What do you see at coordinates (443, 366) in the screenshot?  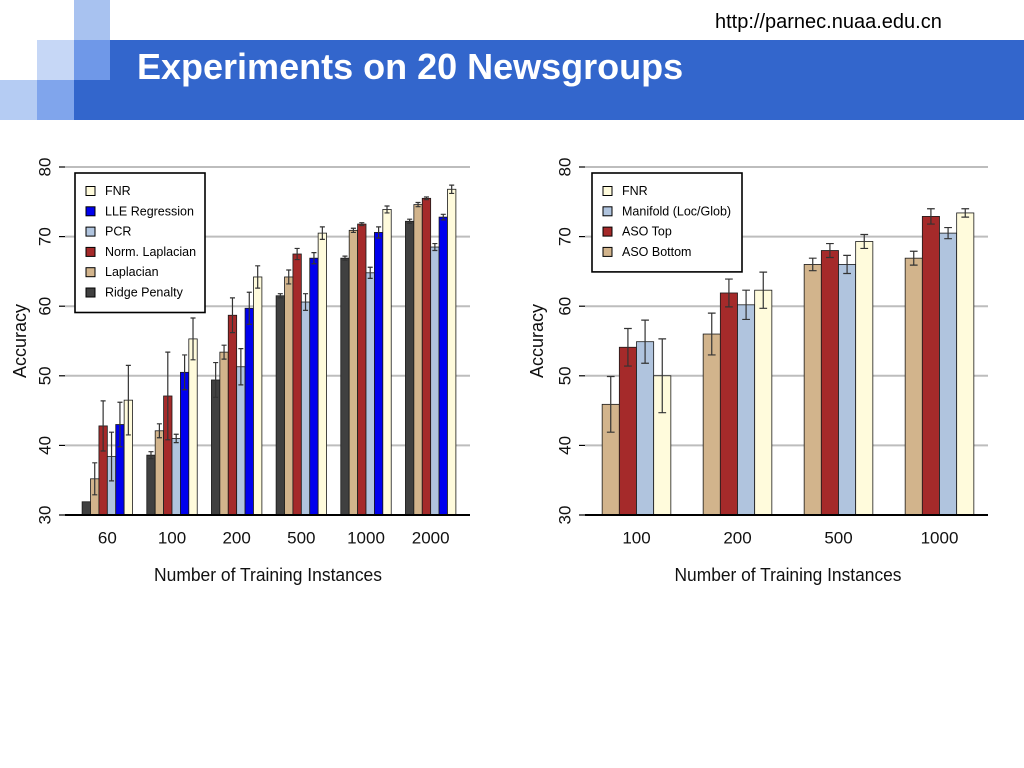 I see `bar-lle-regression-2000` at bounding box center [443, 366].